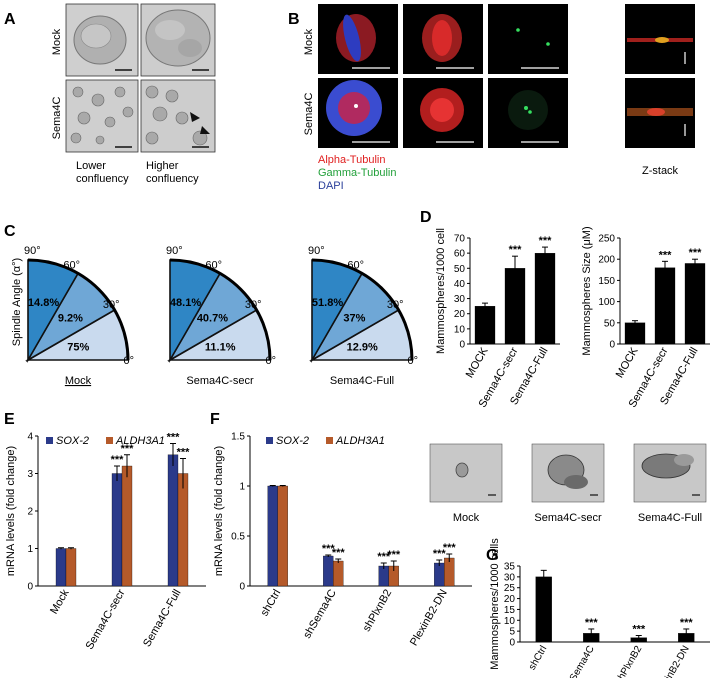 The height and width of the screenshot is (678, 720). Describe the element at coordinates (30, 474) in the screenshot. I see `y-tick-label: 3` at that location.